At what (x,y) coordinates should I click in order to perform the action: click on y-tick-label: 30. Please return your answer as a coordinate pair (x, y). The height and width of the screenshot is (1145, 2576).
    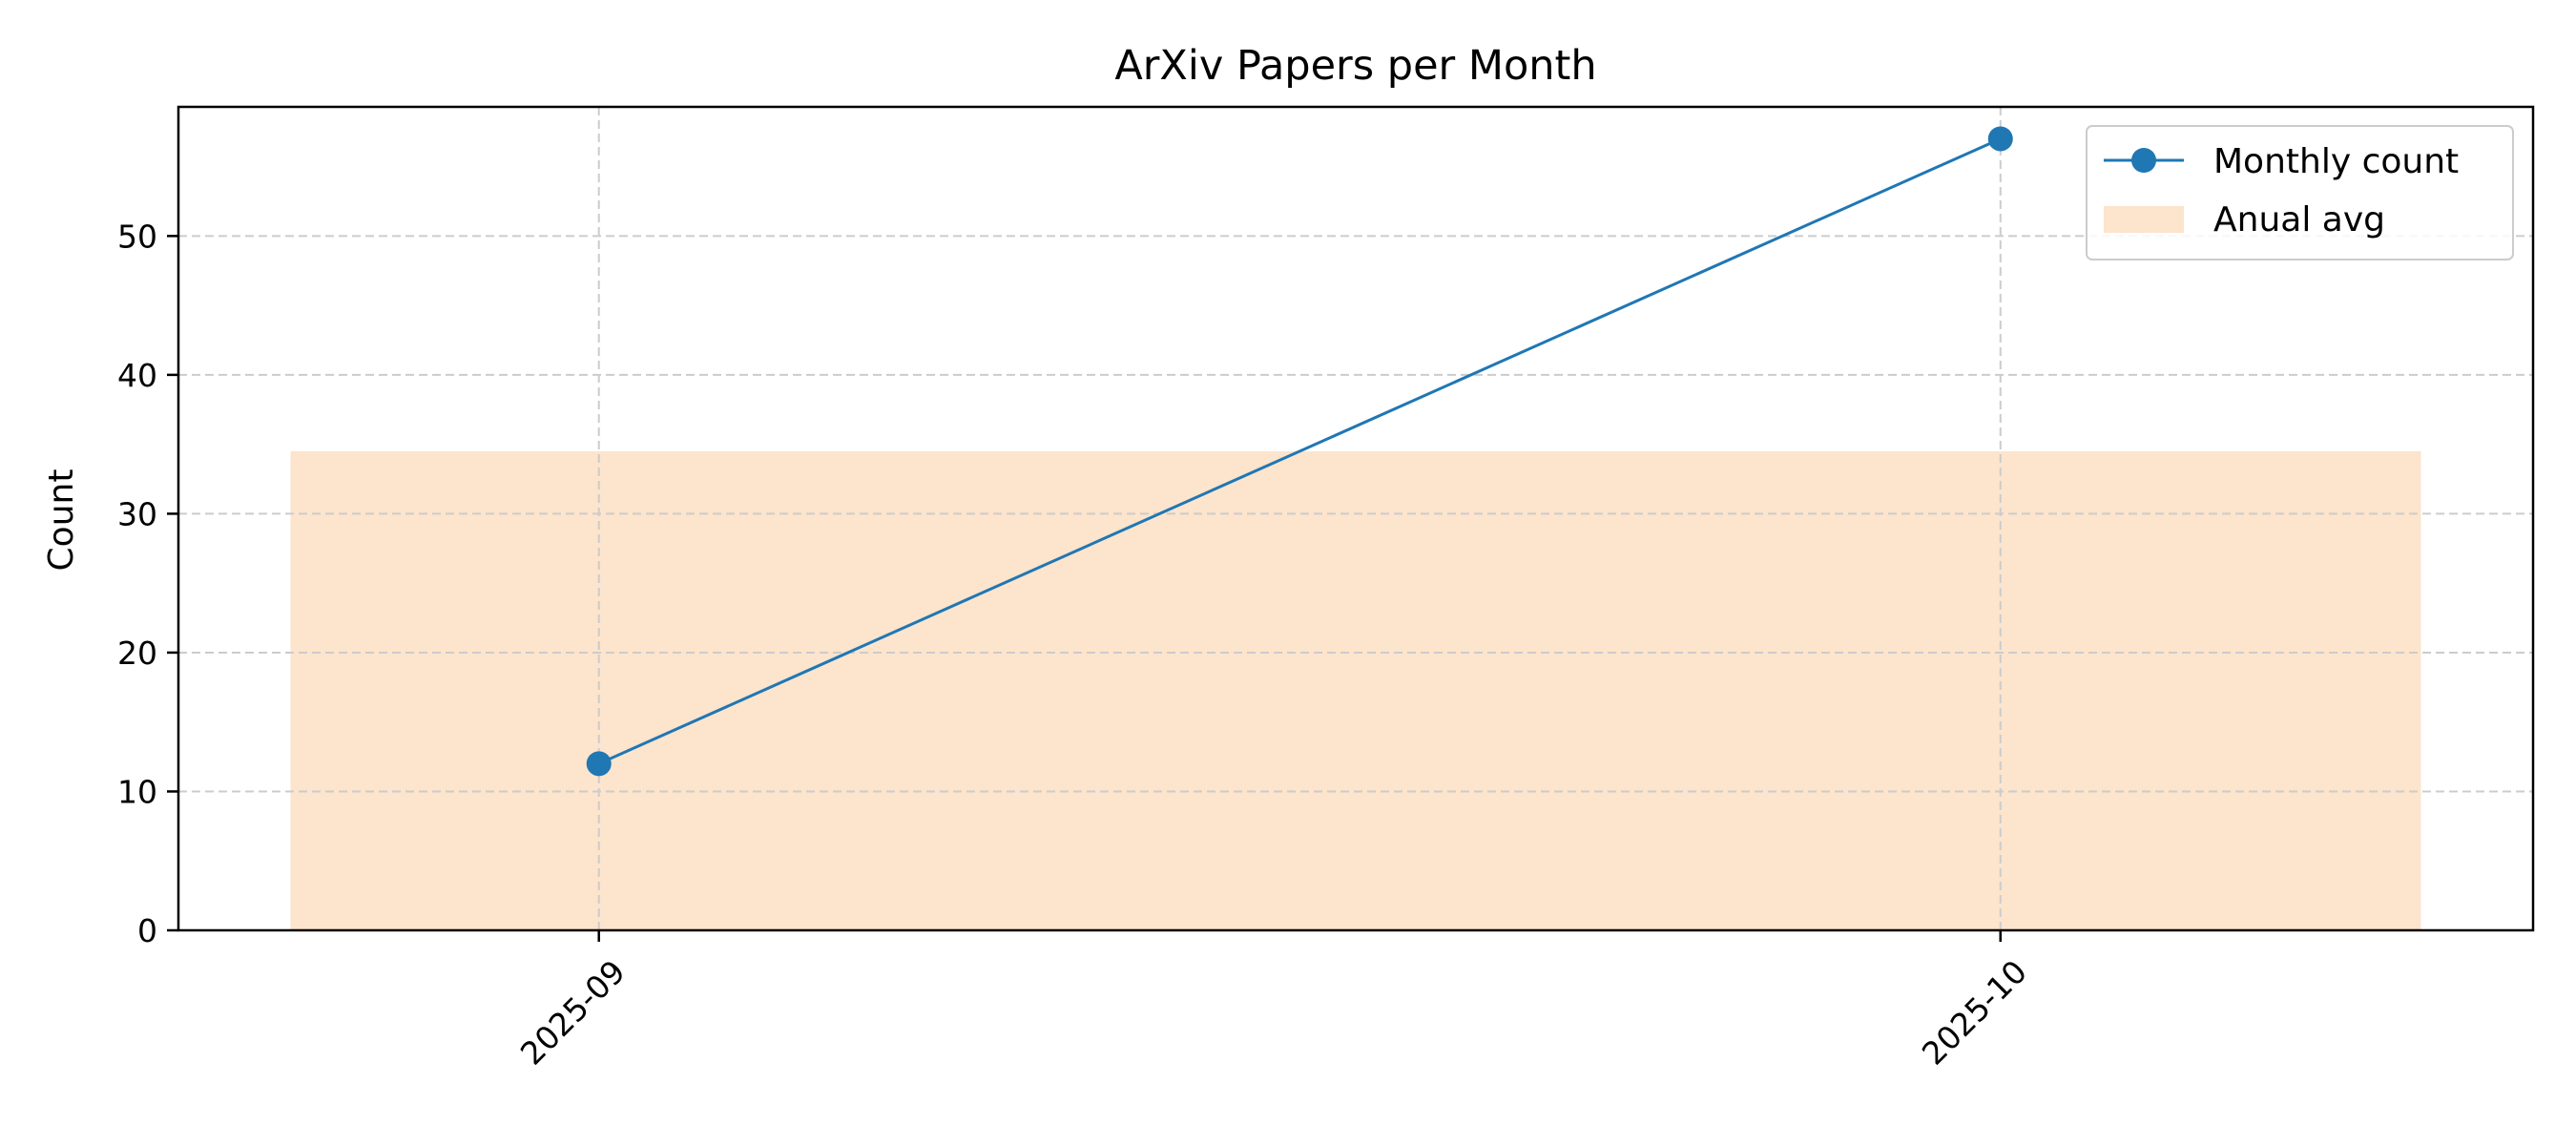
    Looking at the image, I should click on (137, 514).